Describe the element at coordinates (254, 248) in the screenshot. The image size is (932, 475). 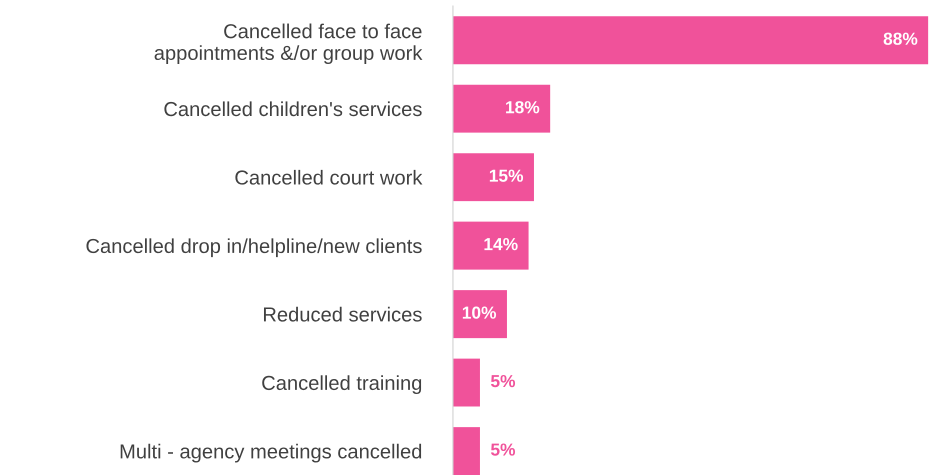
I see `y-tick-label: Cancelled drop in/helpline/new clients` at that location.